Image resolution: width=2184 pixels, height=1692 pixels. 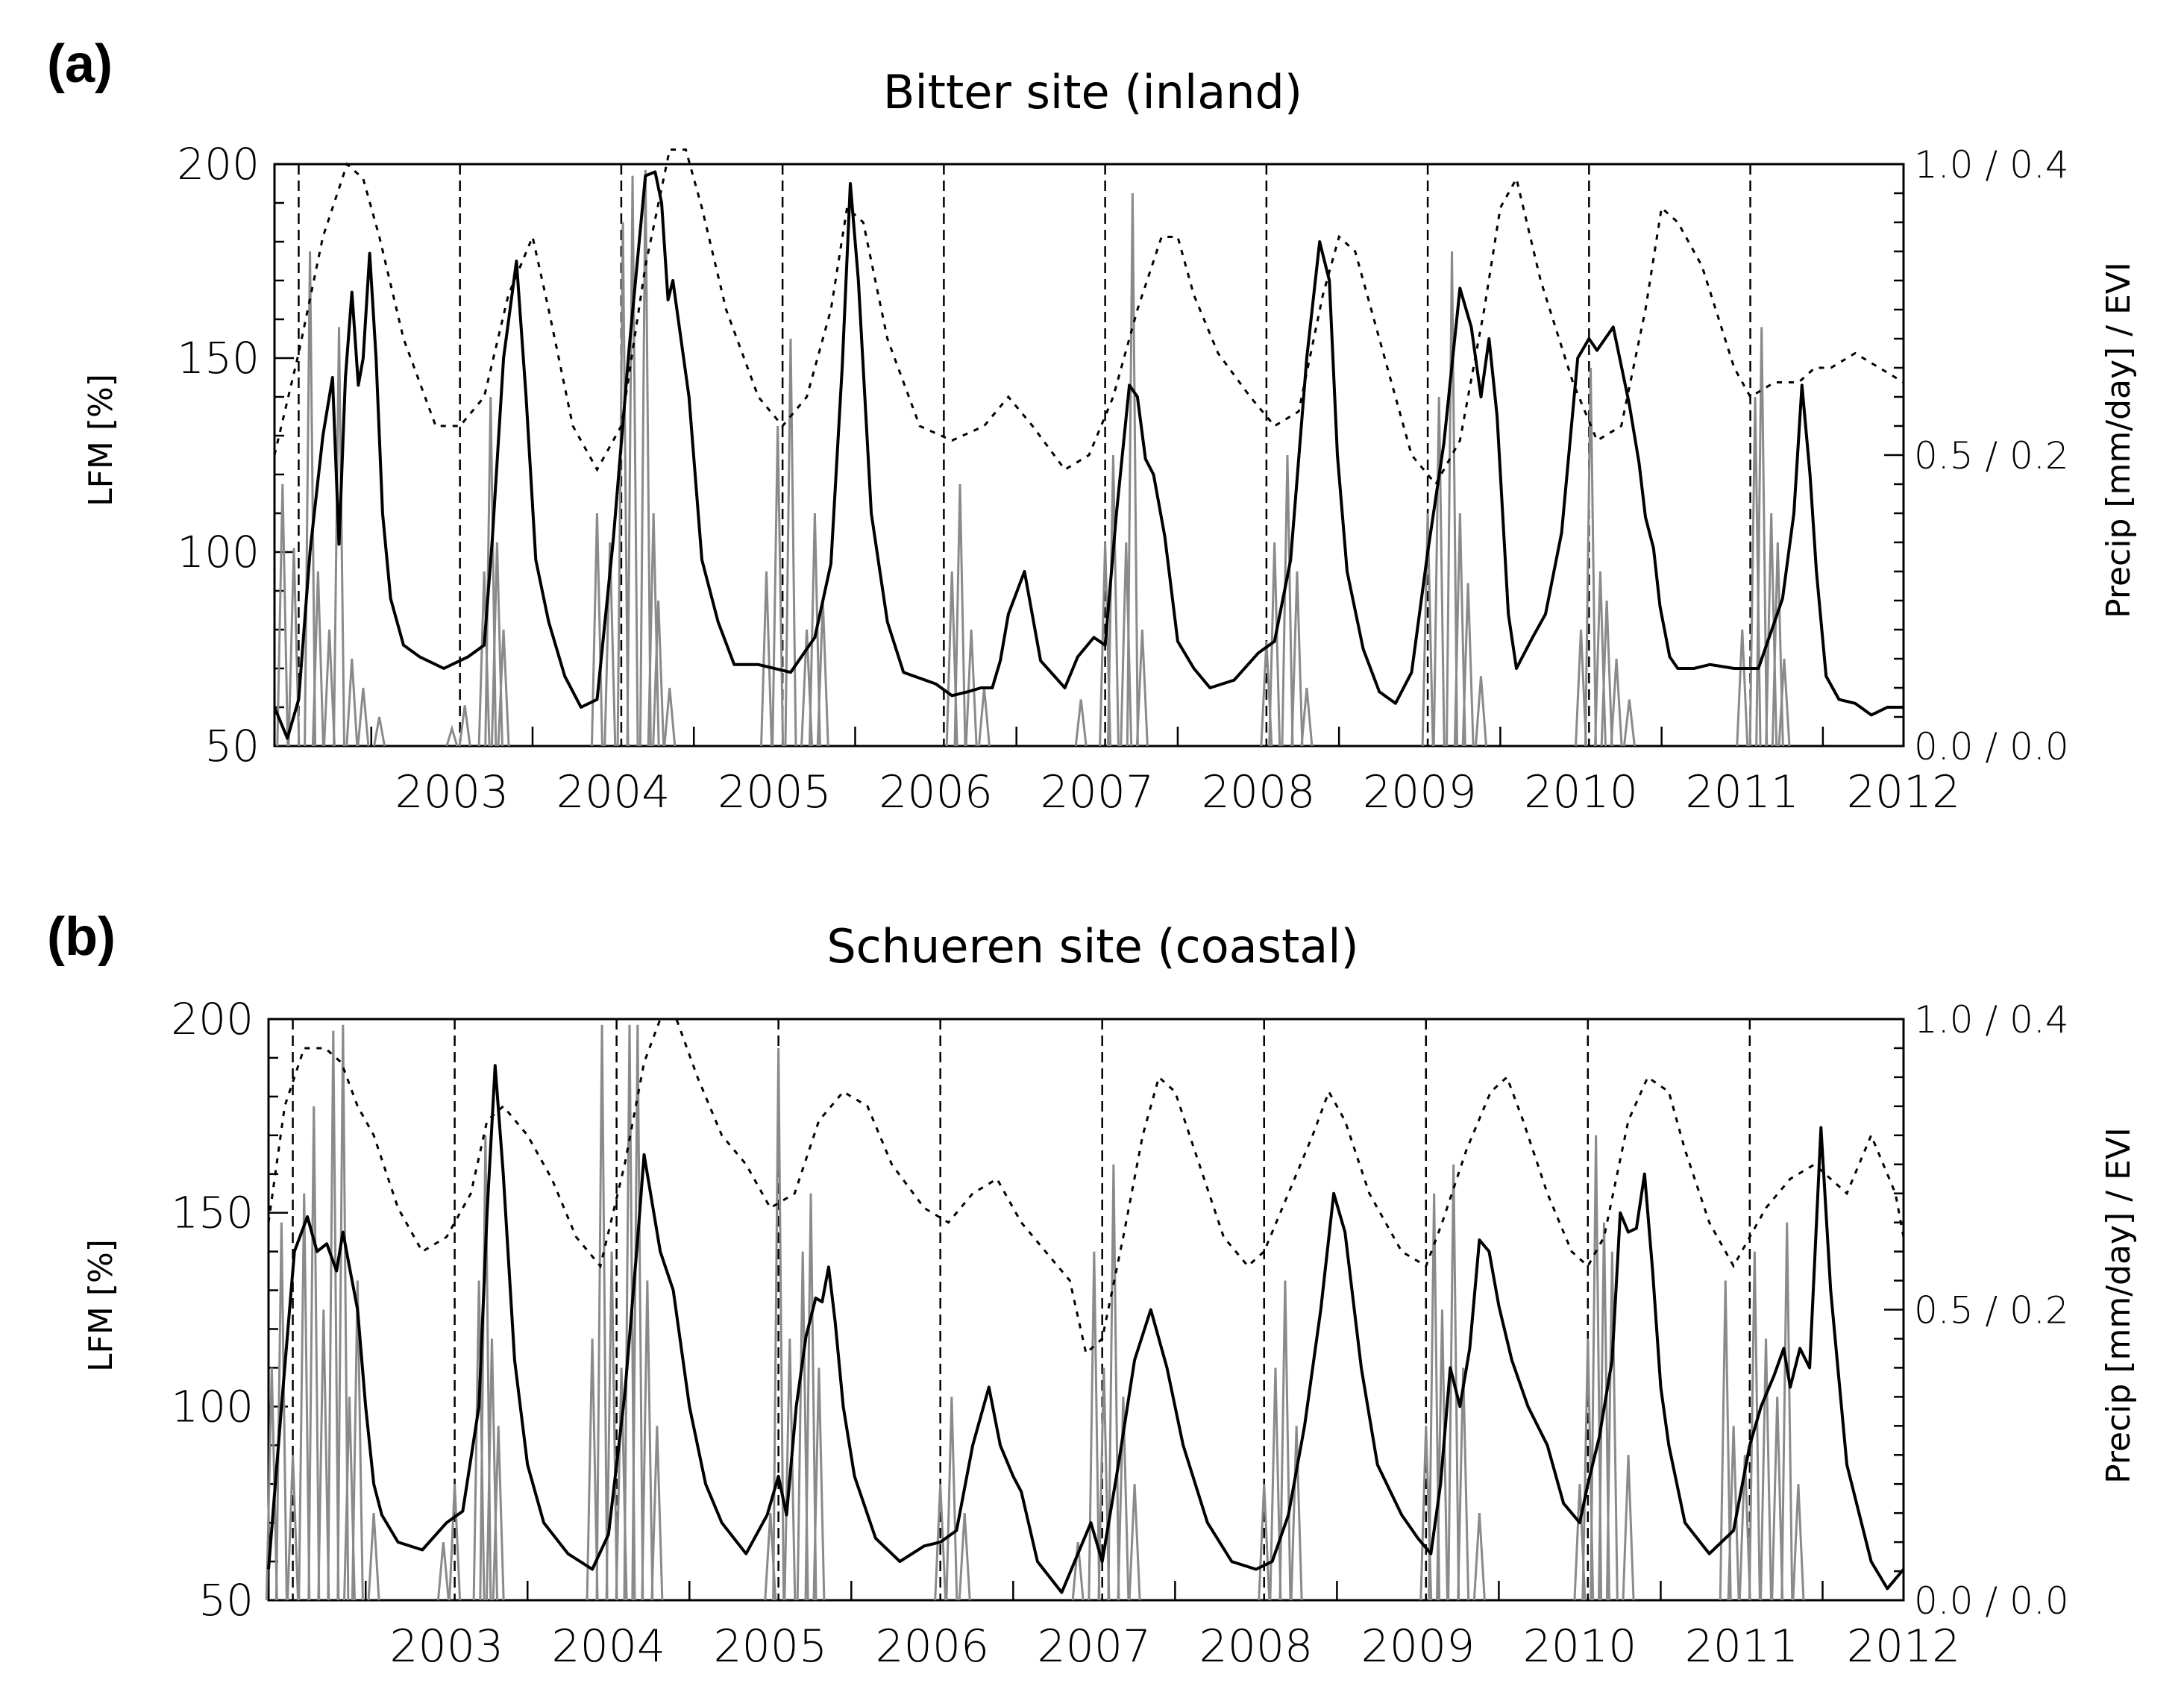 I want to click on panel-b-x-tick-label: 2010, so click(x=1580, y=1646).